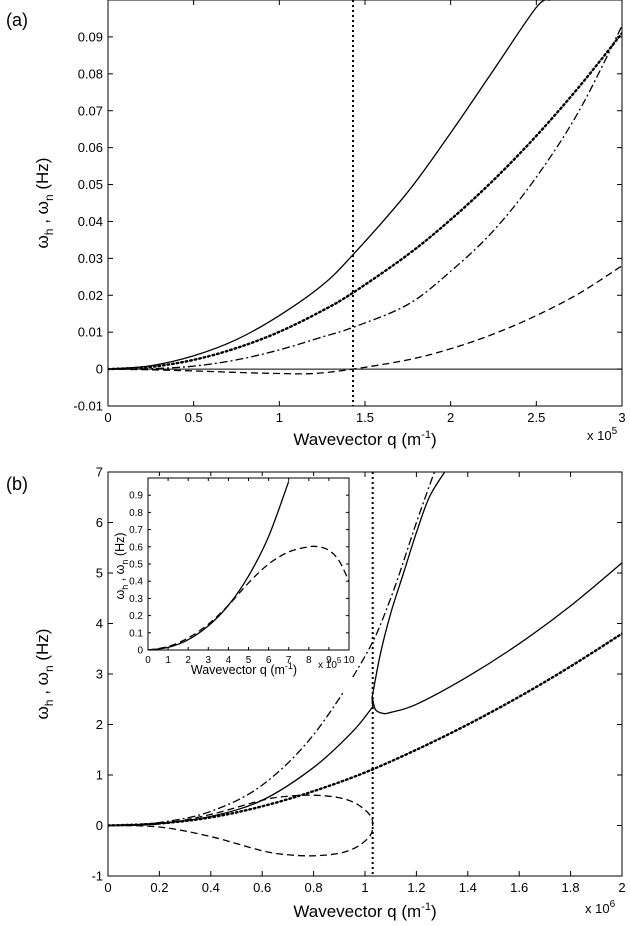 The image size is (630, 926). Describe the element at coordinates (90, 221) in the screenshot. I see `panel-a-y-tick-label: 0.04` at that location.